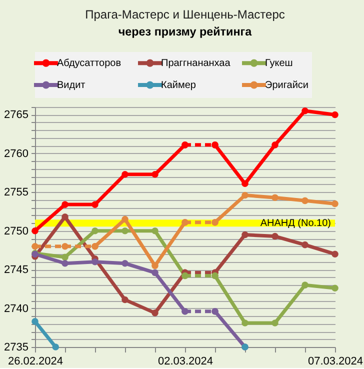 This screenshot has width=364, height=369. What do you see at coordinates (89, 64) in the screenshot?
I see `legend-label: Абдусатторов` at bounding box center [89, 64].